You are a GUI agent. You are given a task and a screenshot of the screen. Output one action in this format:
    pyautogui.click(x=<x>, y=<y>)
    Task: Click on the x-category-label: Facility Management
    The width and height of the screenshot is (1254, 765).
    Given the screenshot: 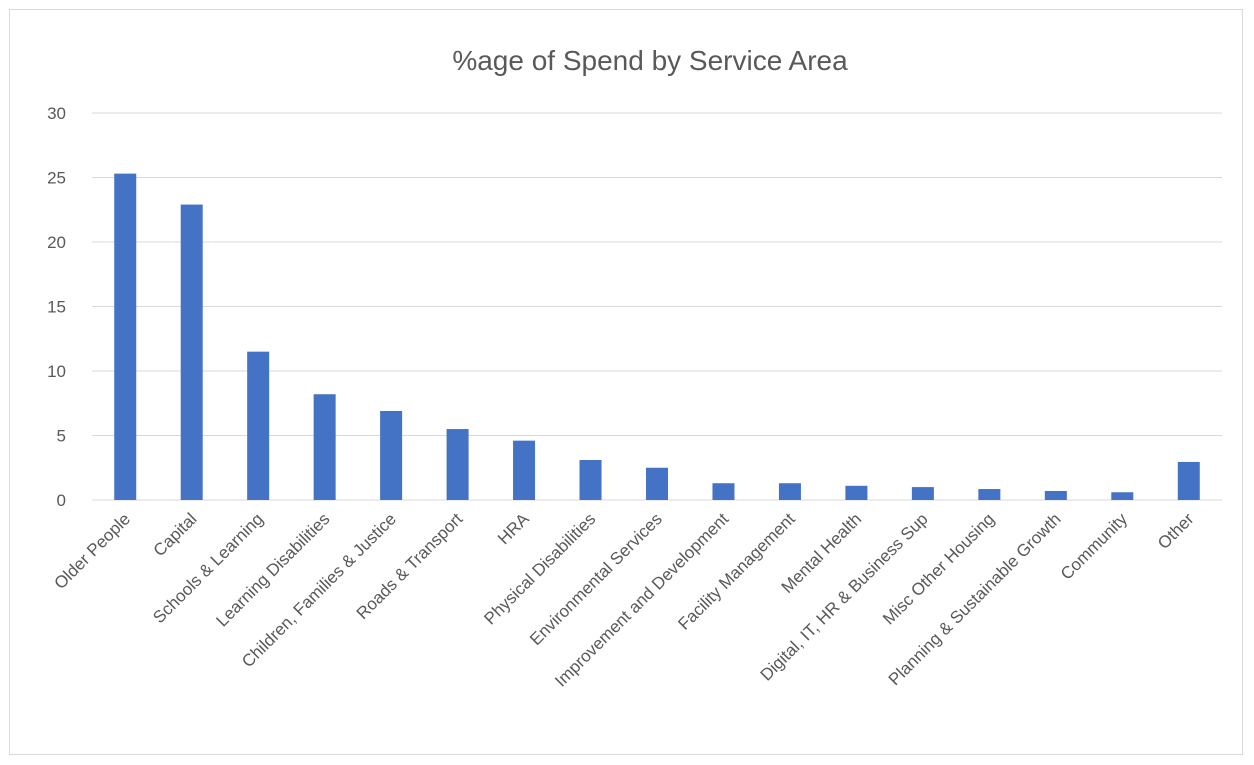 What is the action you would take?
    pyautogui.click(x=736, y=571)
    